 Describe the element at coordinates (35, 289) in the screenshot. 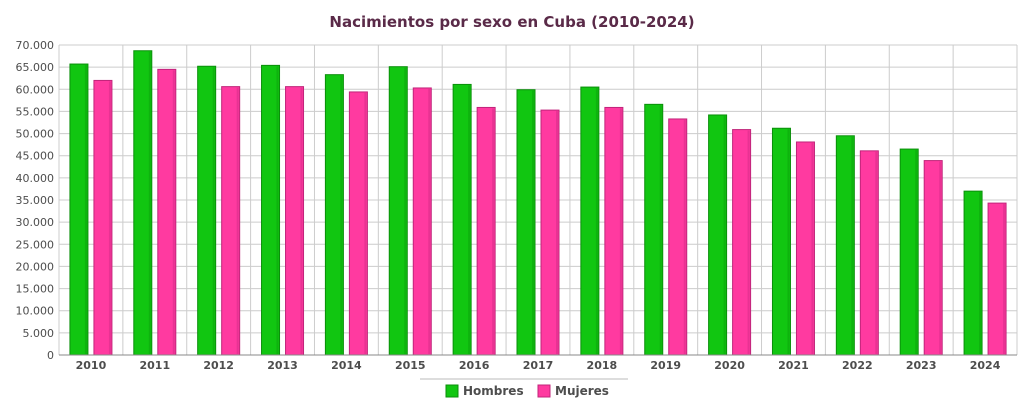

I see `y-tick-label: 15.000` at that location.